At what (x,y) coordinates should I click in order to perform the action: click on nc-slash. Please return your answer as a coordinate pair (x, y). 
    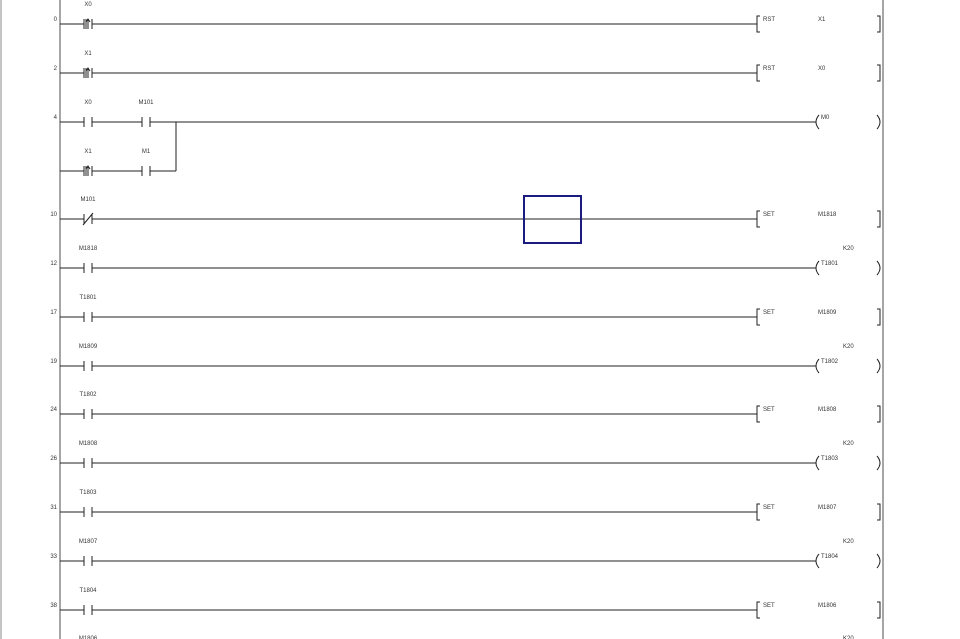
    Looking at the image, I should click on (88, 219).